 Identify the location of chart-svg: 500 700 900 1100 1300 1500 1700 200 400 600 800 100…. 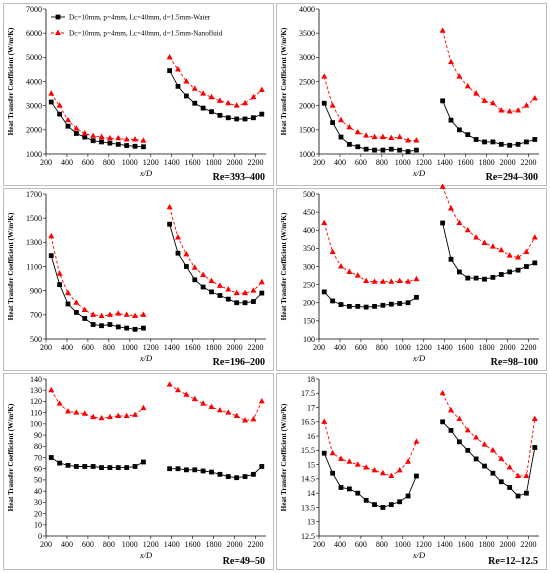
(136, 279).